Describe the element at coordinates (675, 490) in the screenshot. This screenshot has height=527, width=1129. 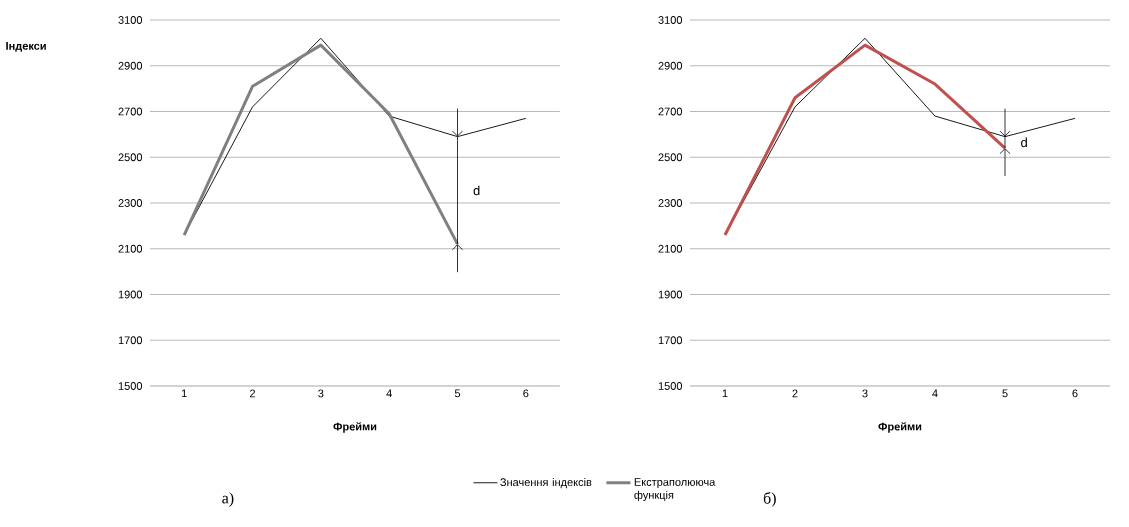
I see `legend-label: Екстраполююча функція` at that location.